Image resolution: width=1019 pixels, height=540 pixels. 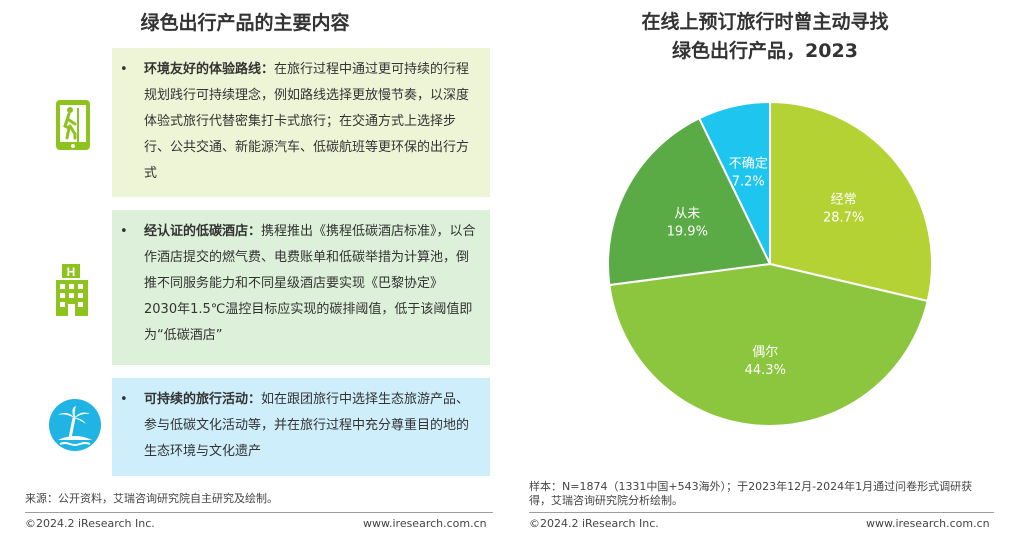 I want to click on chart-title-line2: 绿色出行产品，2023, so click(x=765, y=51).